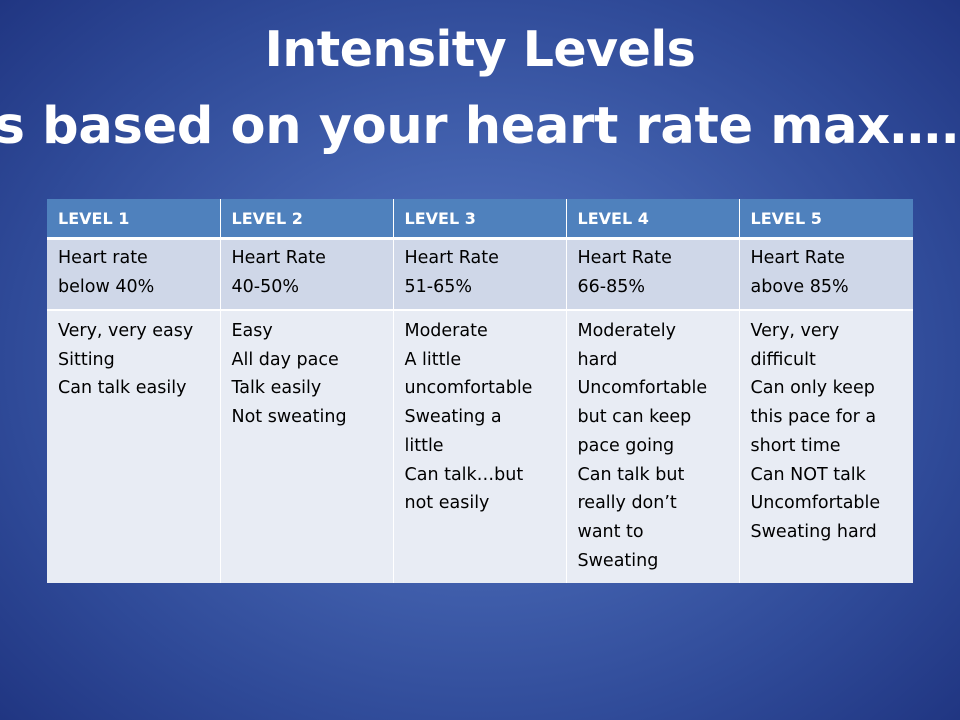 This screenshot has width=960, height=720. Describe the element at coordinates (634, 417) in the screenshot. I see `cell-line: but can keep` at that location.